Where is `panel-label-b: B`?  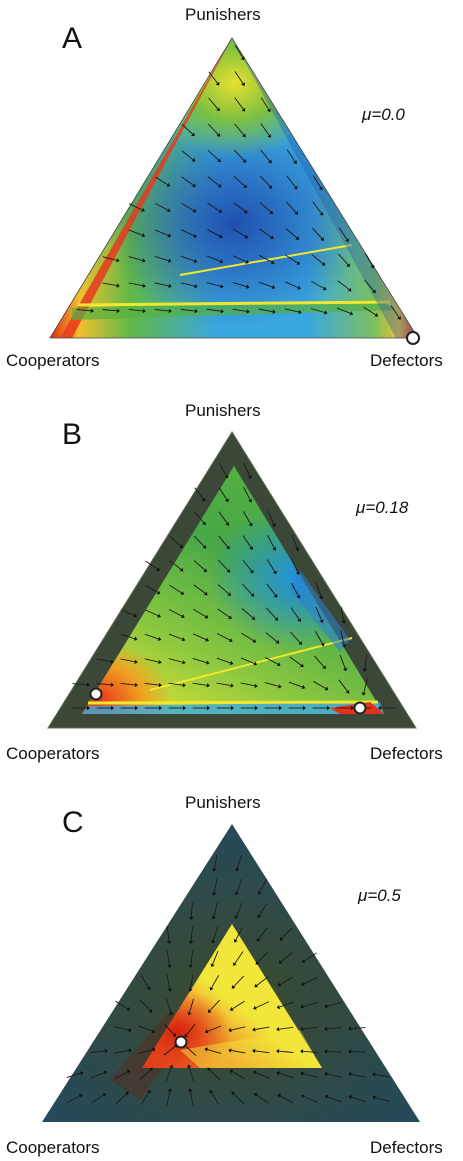
panel-label-b: B is located at coordinates (72, 434).